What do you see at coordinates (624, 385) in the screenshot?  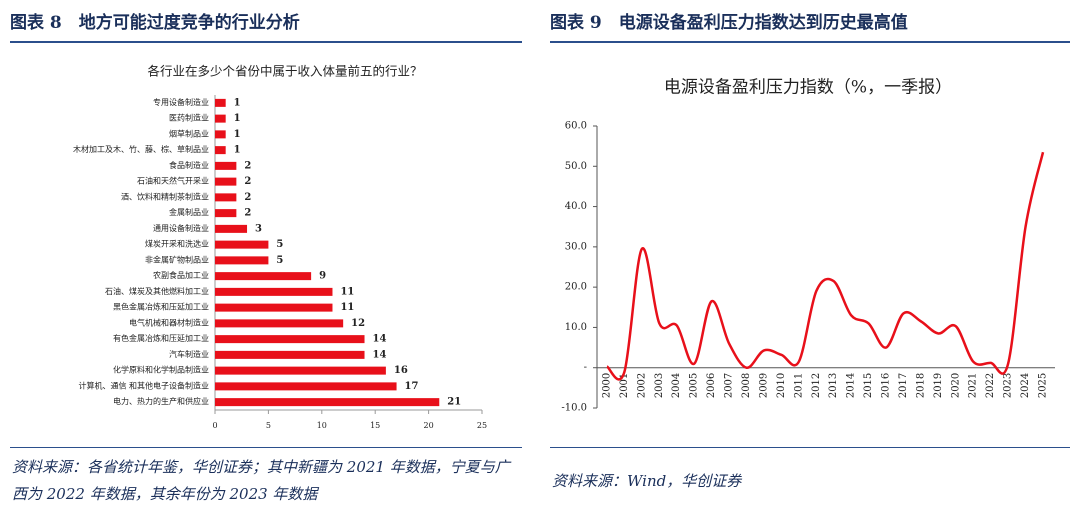 I see `x-tick-label: 2001` at bounding box center [624, 385].